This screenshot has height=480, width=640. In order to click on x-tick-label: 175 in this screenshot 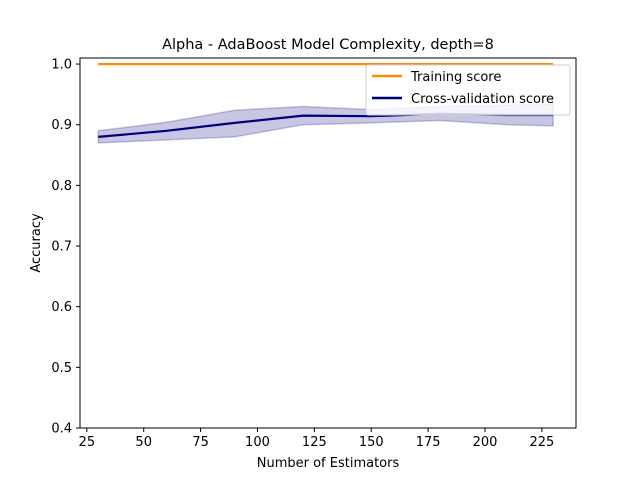, I will do `click(428, 442)`.